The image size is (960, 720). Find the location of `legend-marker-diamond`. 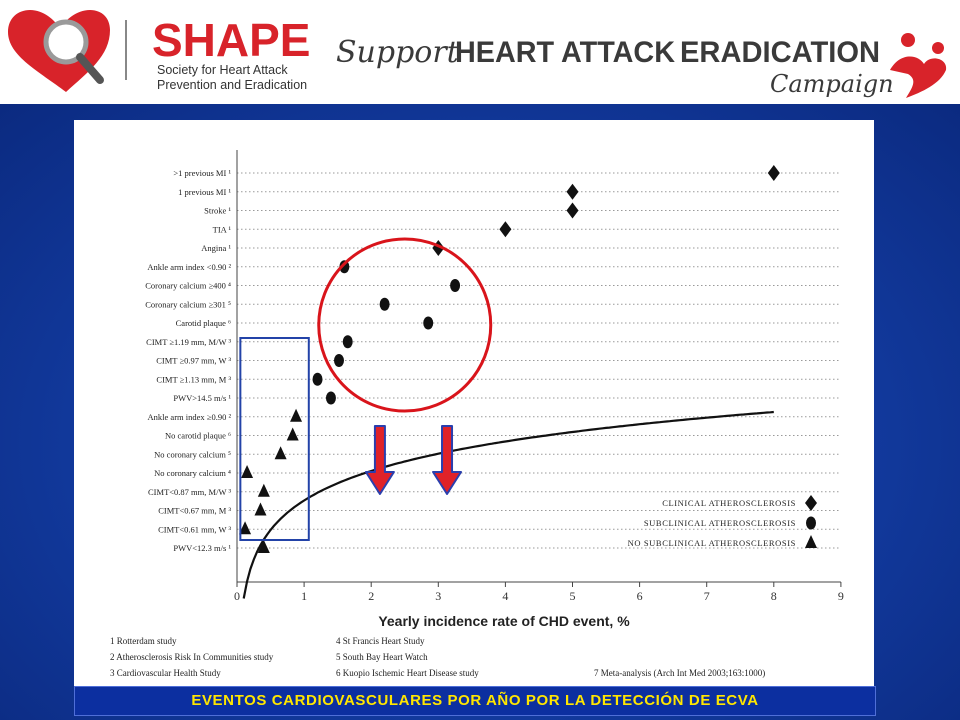

legend-marker-diamond is located at coordinates (811, 503).